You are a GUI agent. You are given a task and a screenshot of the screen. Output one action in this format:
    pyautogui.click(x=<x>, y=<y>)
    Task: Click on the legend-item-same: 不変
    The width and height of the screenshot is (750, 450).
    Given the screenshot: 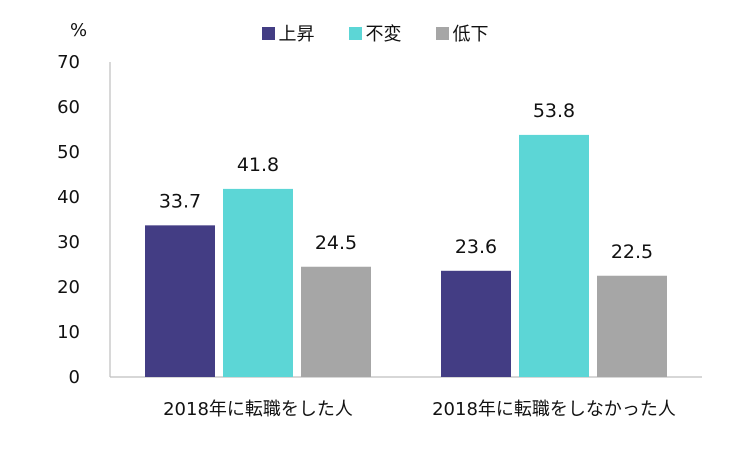 What is the action you would take?
    pyautogui.click(x=375, y=33)
    